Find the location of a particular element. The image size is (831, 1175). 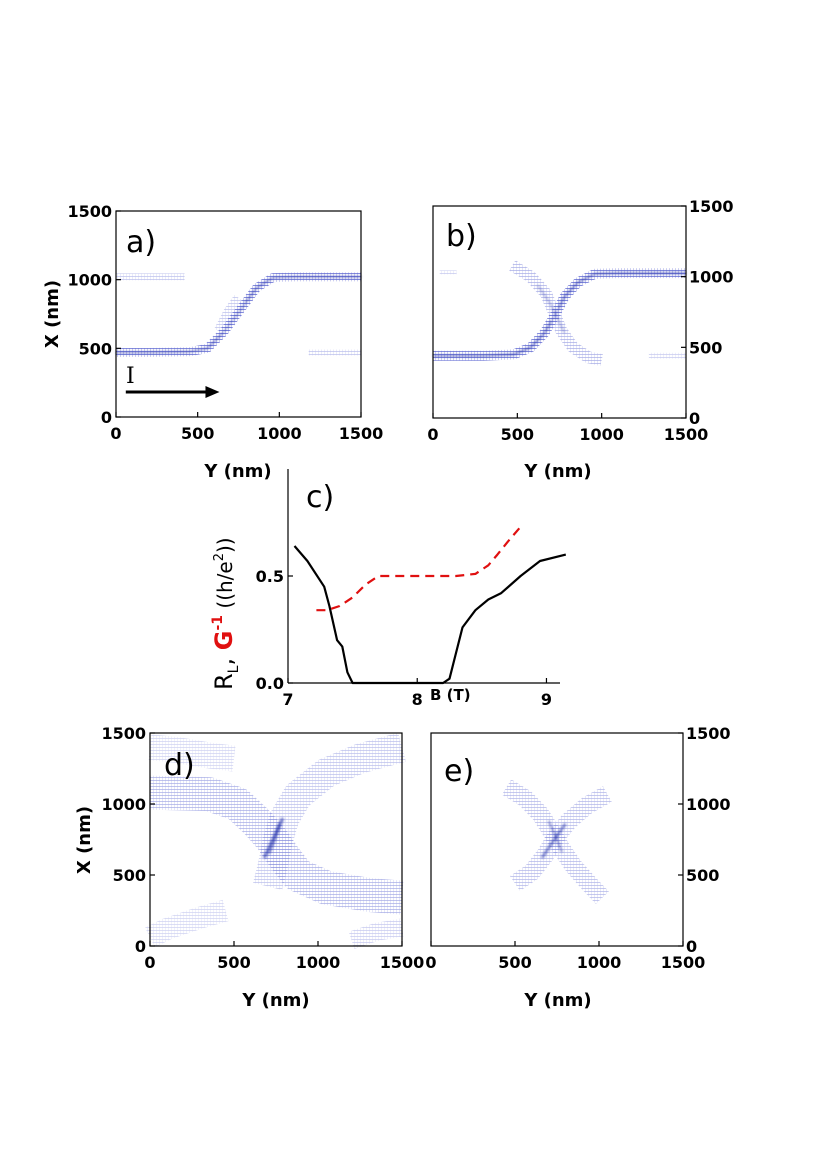

panel-a-label: a) is located at coordinates (141, 242).